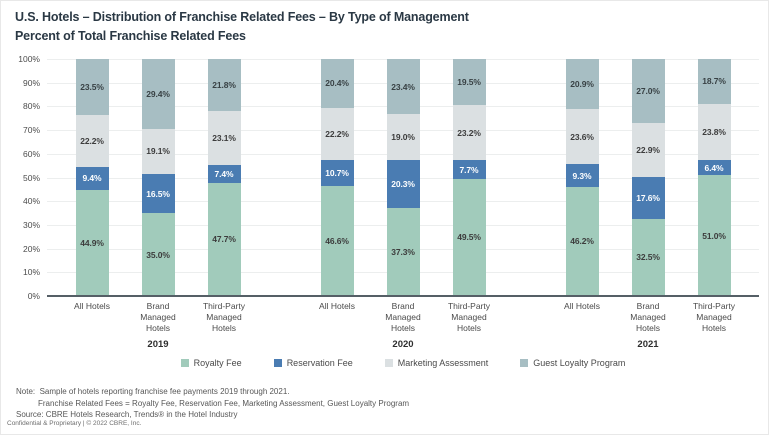  What do you see at coordinates (31, 201) in the screenshot?
I see `y-axis-label: 40%` at bounding box center [31, 201].